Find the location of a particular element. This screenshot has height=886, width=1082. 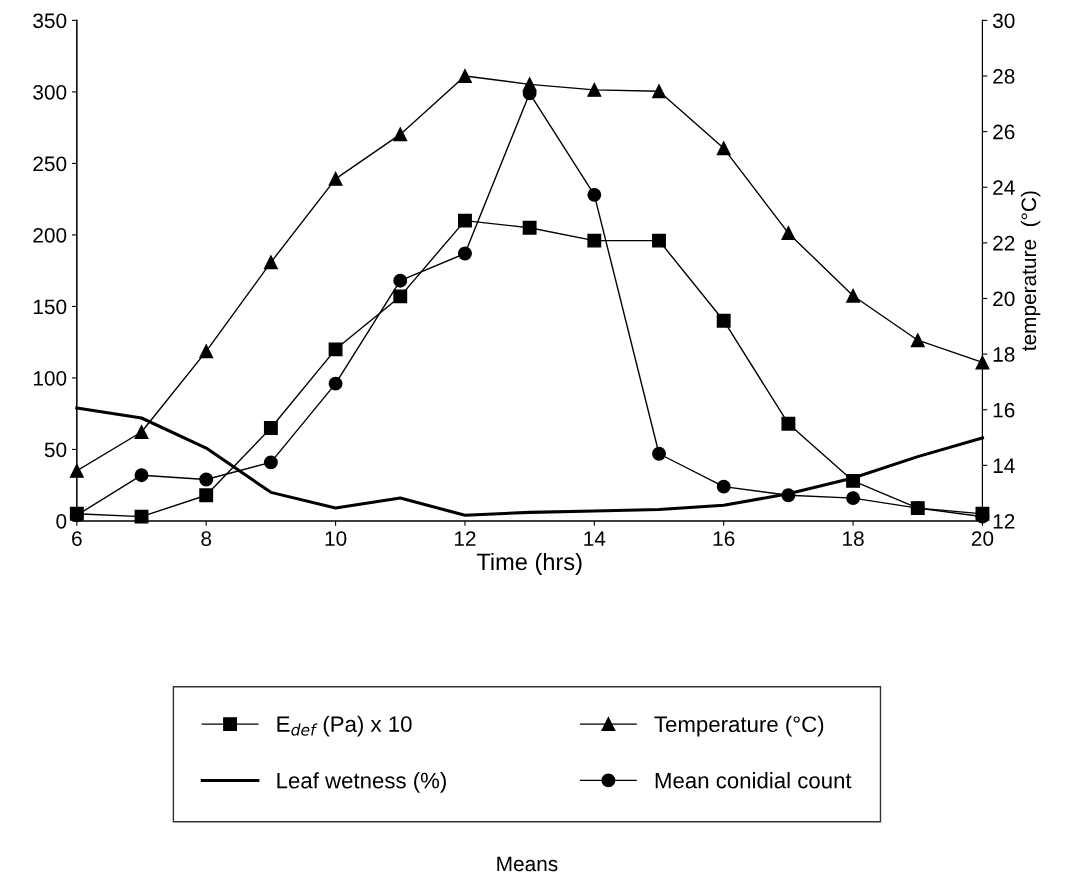

y2-tick-label: 20 is located at coordinates (1004, 299).